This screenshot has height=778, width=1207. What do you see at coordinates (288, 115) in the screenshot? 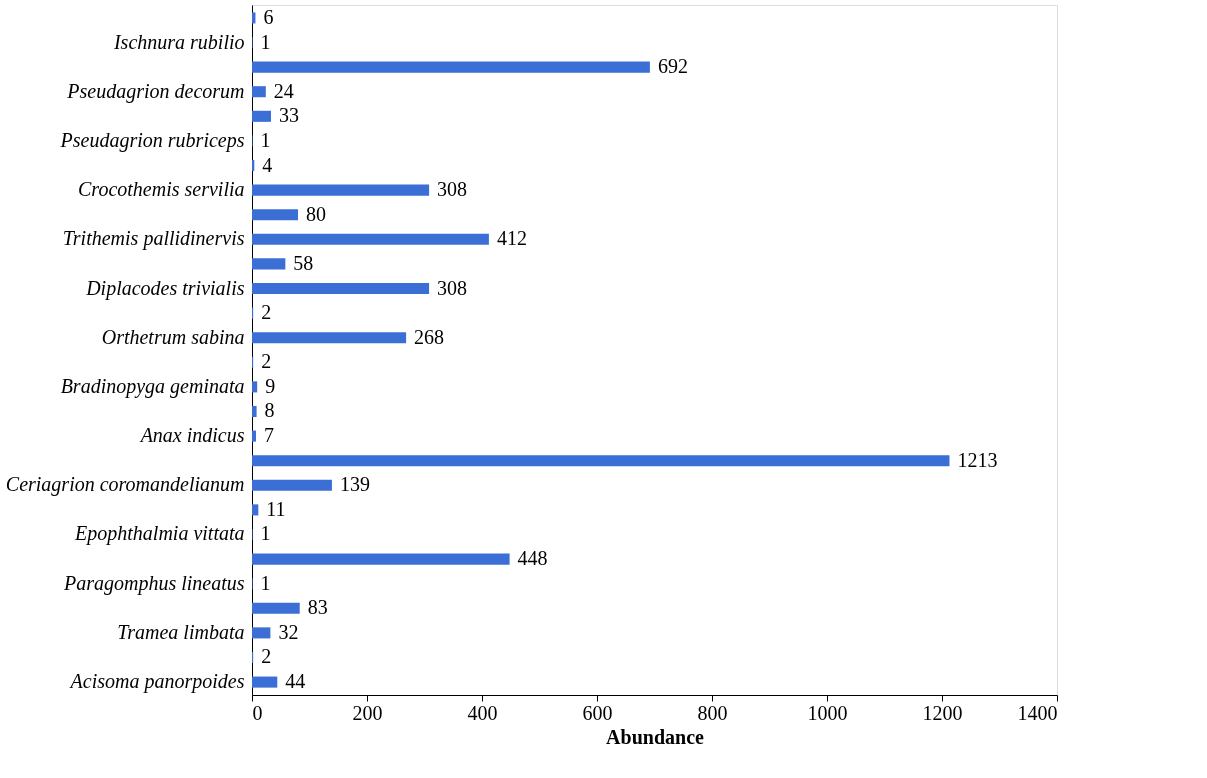
I see `data-label: 33` at bounding box center [288, 115].